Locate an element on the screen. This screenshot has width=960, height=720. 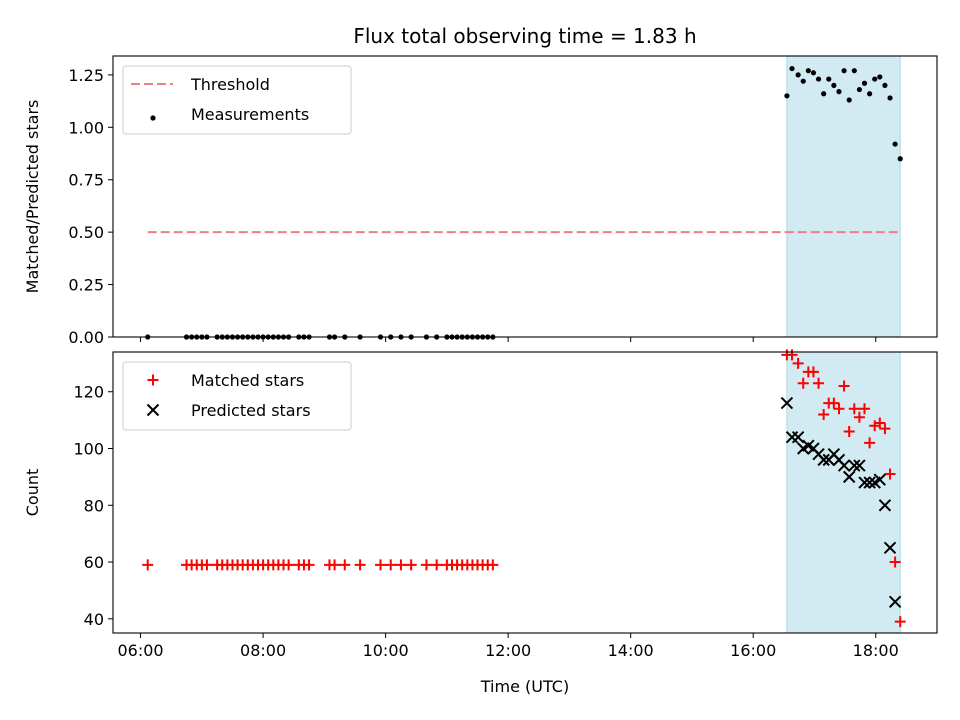
legend-label: Measurements is located at coordinates (250, 114).